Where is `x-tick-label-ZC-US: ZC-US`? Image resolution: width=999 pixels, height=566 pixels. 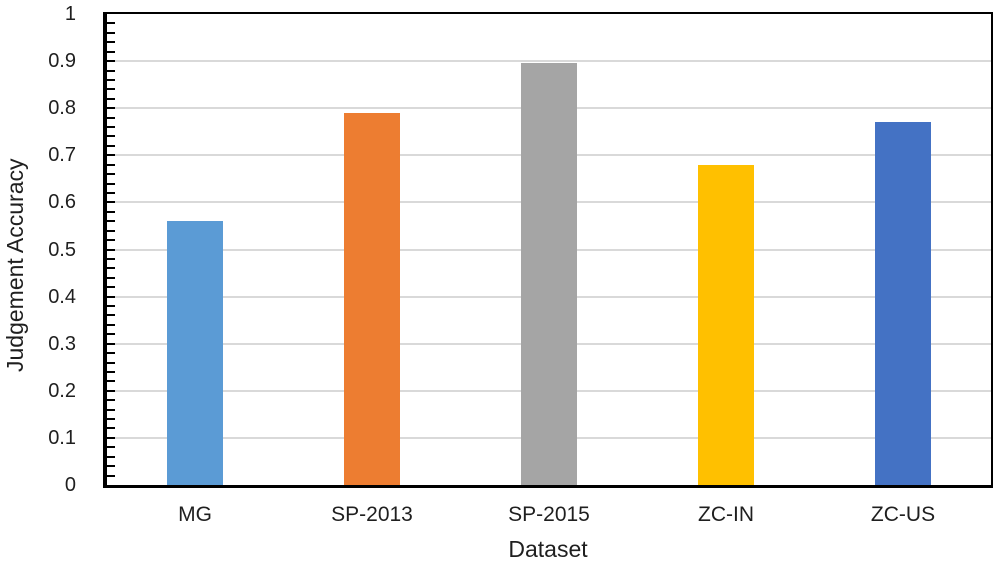 x-tick-label-ZC-US: ZC-US is located at coordinates (903, 514).